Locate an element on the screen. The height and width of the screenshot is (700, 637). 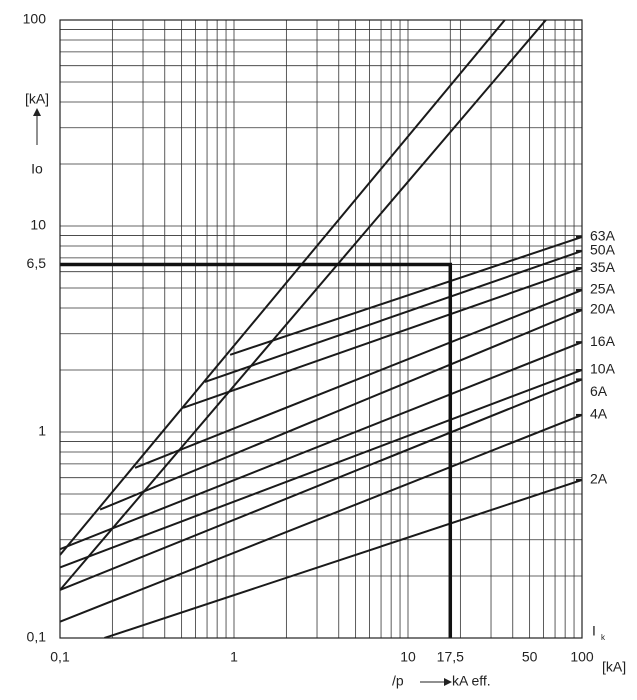
x-label-subscript: k is located at coordinates (603, 637).